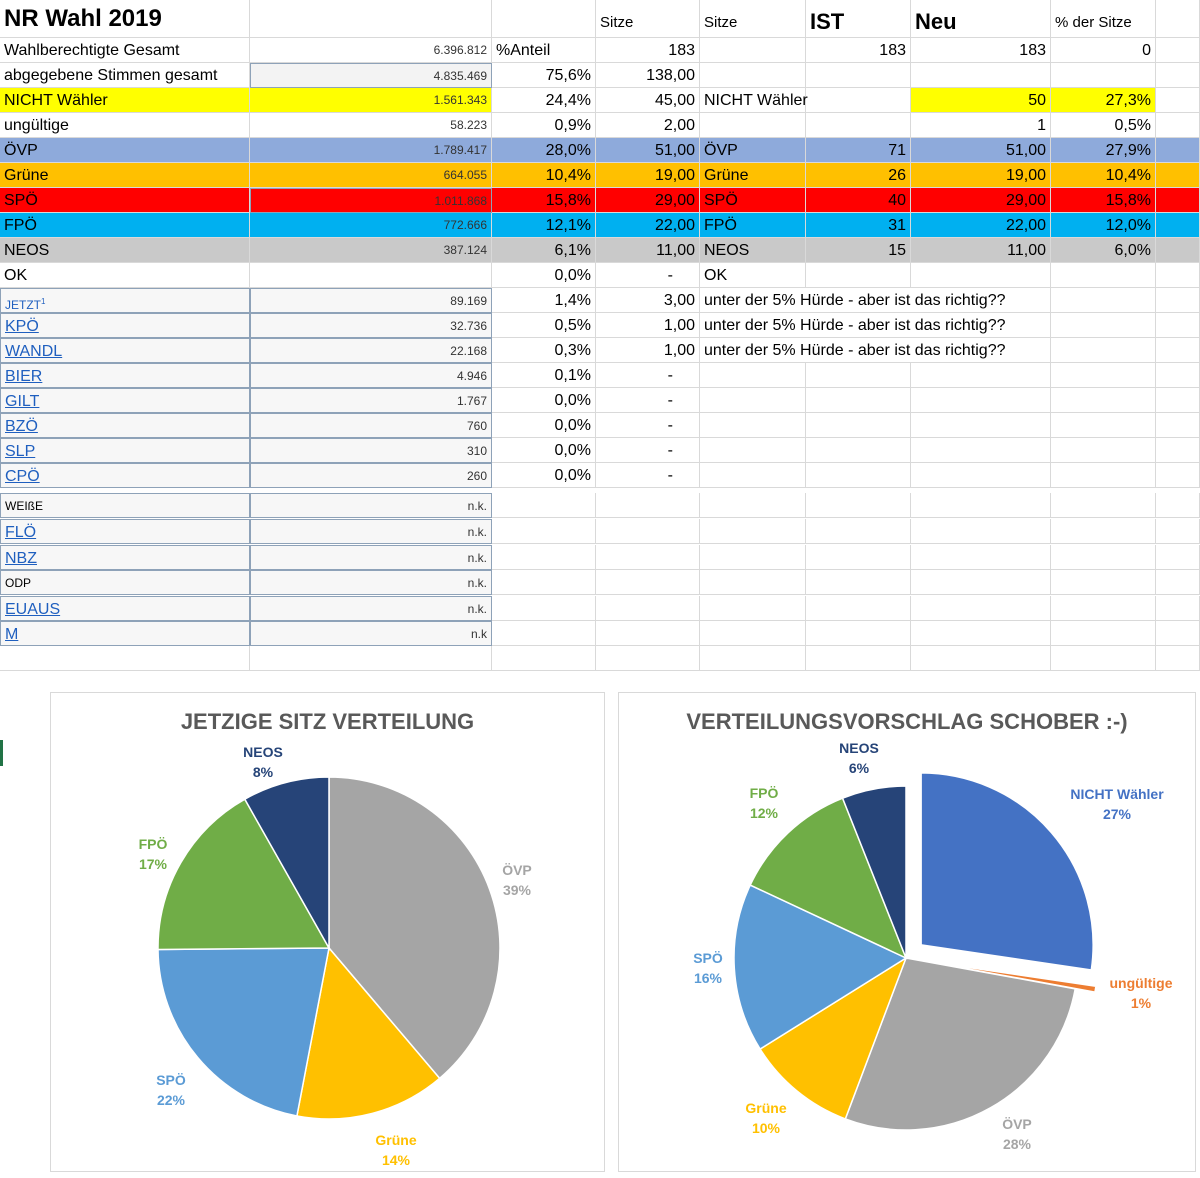  Describe the element at coordinates (648, 19) in the screenshot. I see `header-sitze: Sitze` at that location.